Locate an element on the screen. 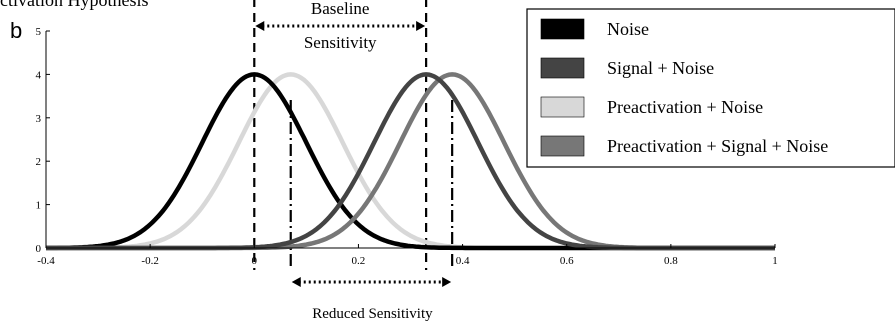 The width and height of the screenshot is (895, 325). y-tick-label: 4 is located at coordinates (39, 75).